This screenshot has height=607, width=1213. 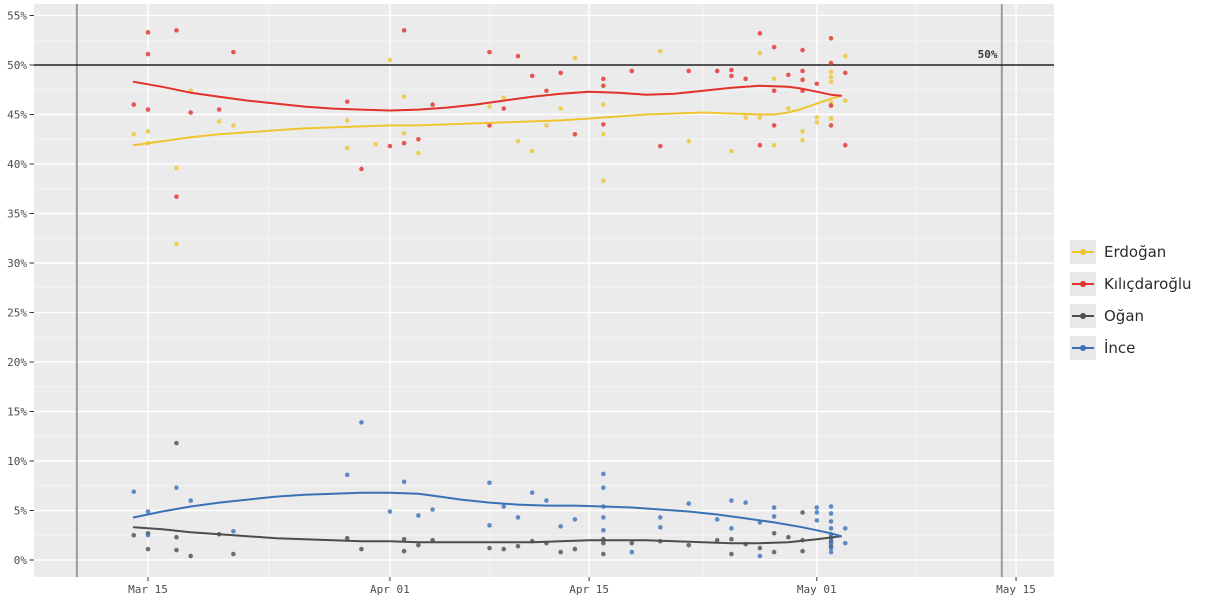 I want to click on svg-text: 40%, so click(x=17, y=164).